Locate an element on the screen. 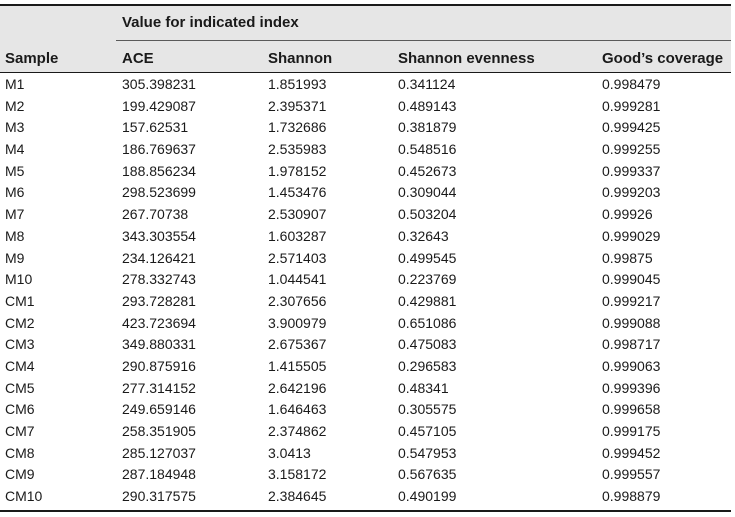 The width and height of the screenshot is (735, 517). goods-coverage-cell: 0.999063 is located at coordinates (631, 365).